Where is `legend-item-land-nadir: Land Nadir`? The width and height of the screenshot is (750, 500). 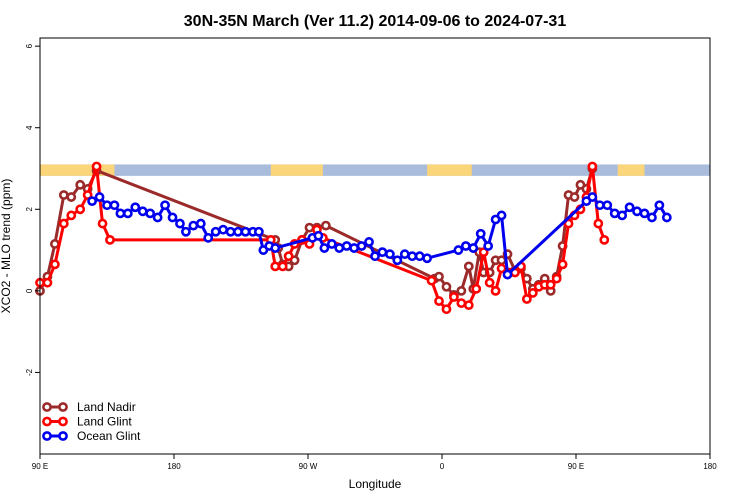 legend-item-land-nadir: Land Nadir is located at coordinates (89, 407).